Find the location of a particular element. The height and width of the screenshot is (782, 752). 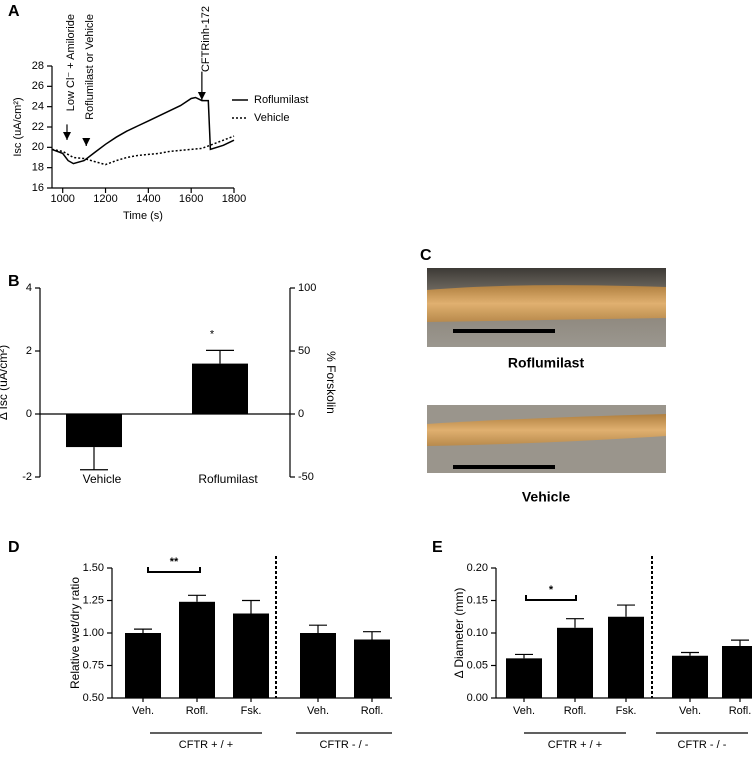

x-tick-label: 1400 is located at coordinates (148, 199).